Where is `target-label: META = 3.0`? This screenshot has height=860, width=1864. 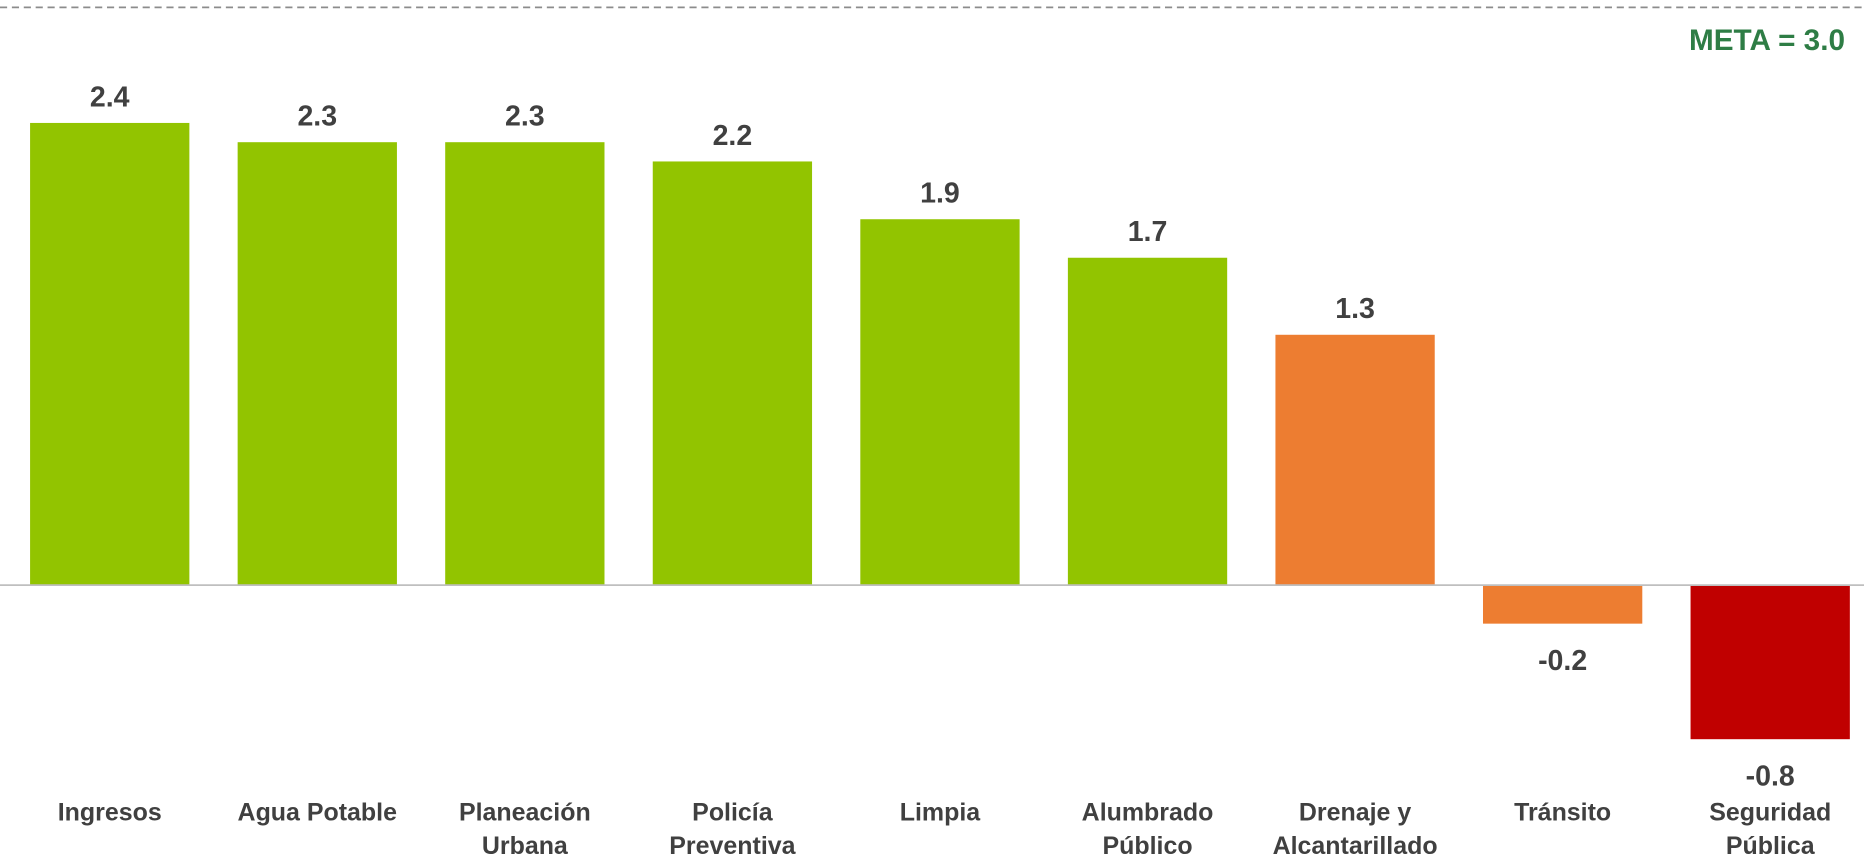 target-label: META = 3.0 is located at coordinates (1767, 40).